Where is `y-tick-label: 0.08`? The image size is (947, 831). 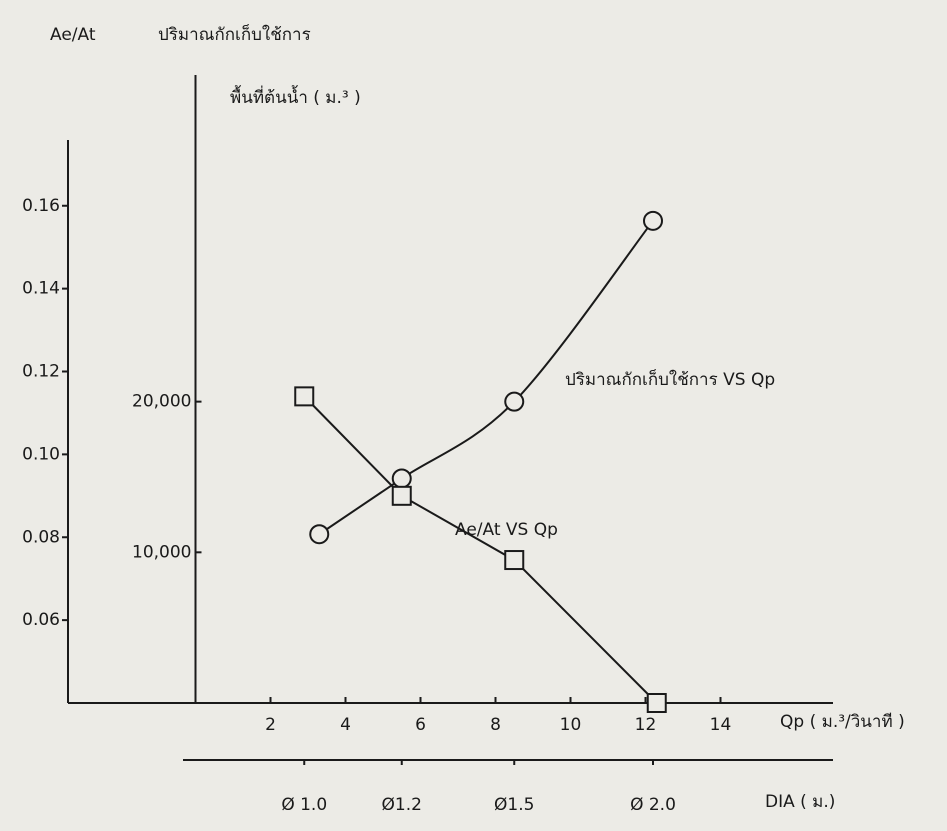 y-tick-label: 0.08 is located at coordinates (41, 537).